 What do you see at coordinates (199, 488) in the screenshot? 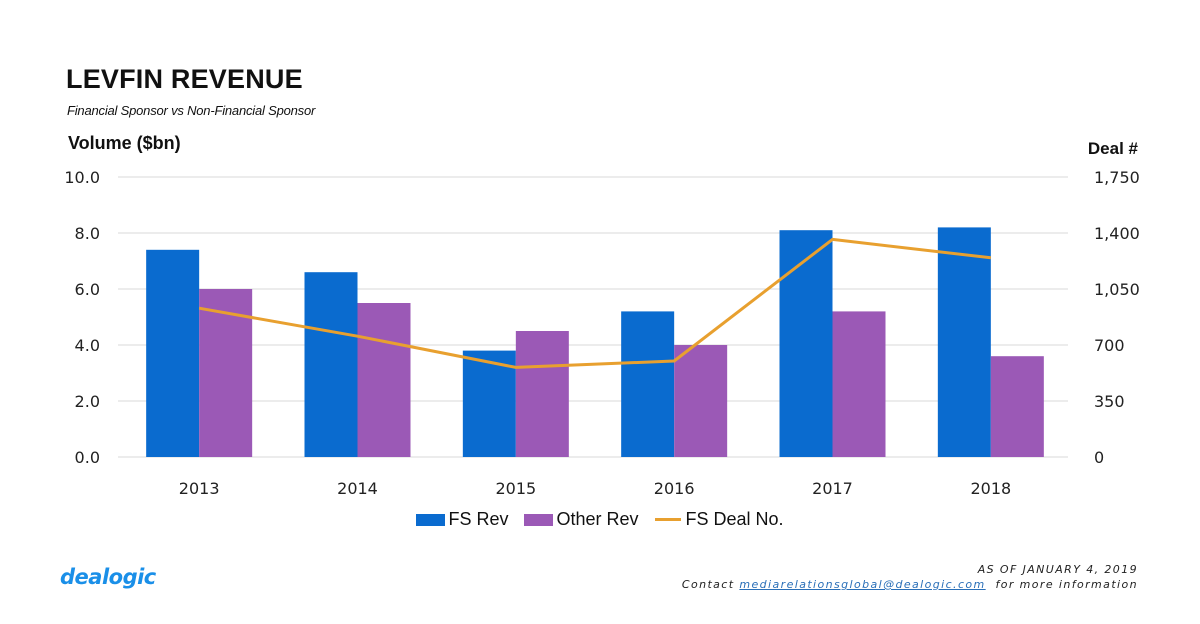
I see `x-tick-label: 2013` at bounding box center [199, 488].